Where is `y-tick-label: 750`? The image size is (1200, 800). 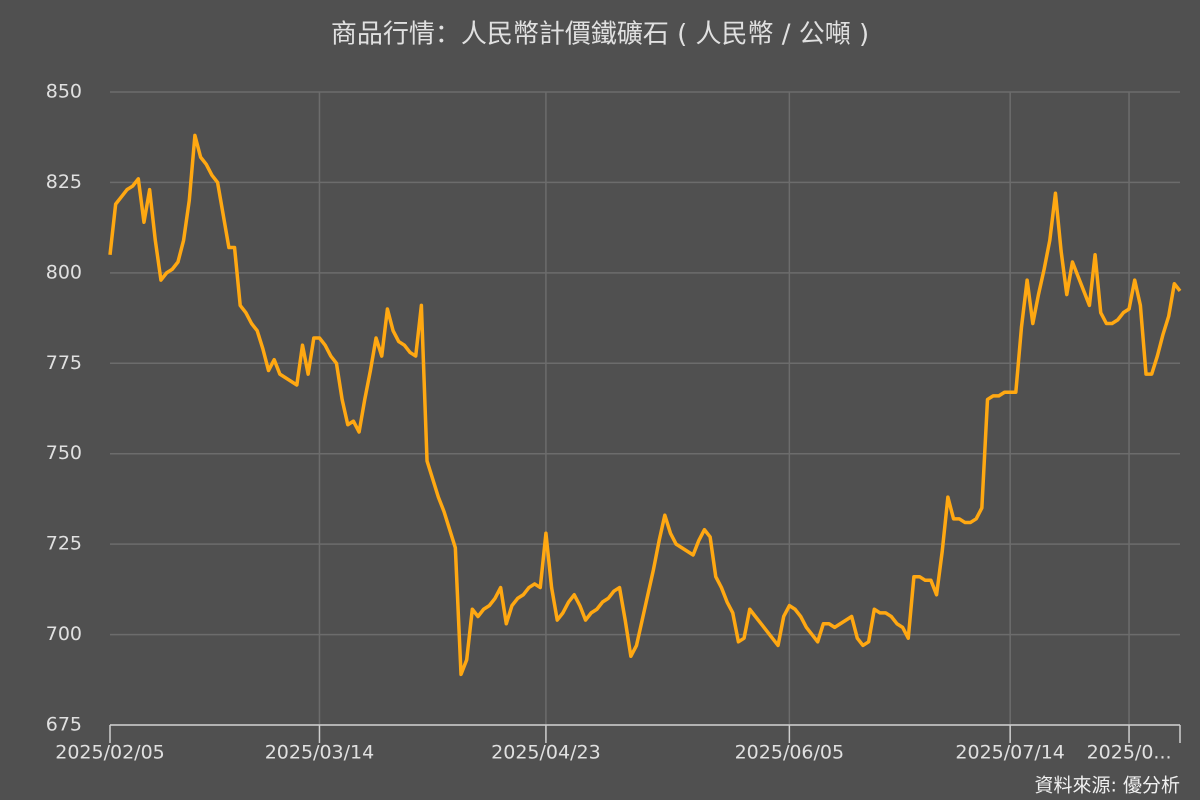
y-tick-label: 750 is located at coordinates (64, 453).